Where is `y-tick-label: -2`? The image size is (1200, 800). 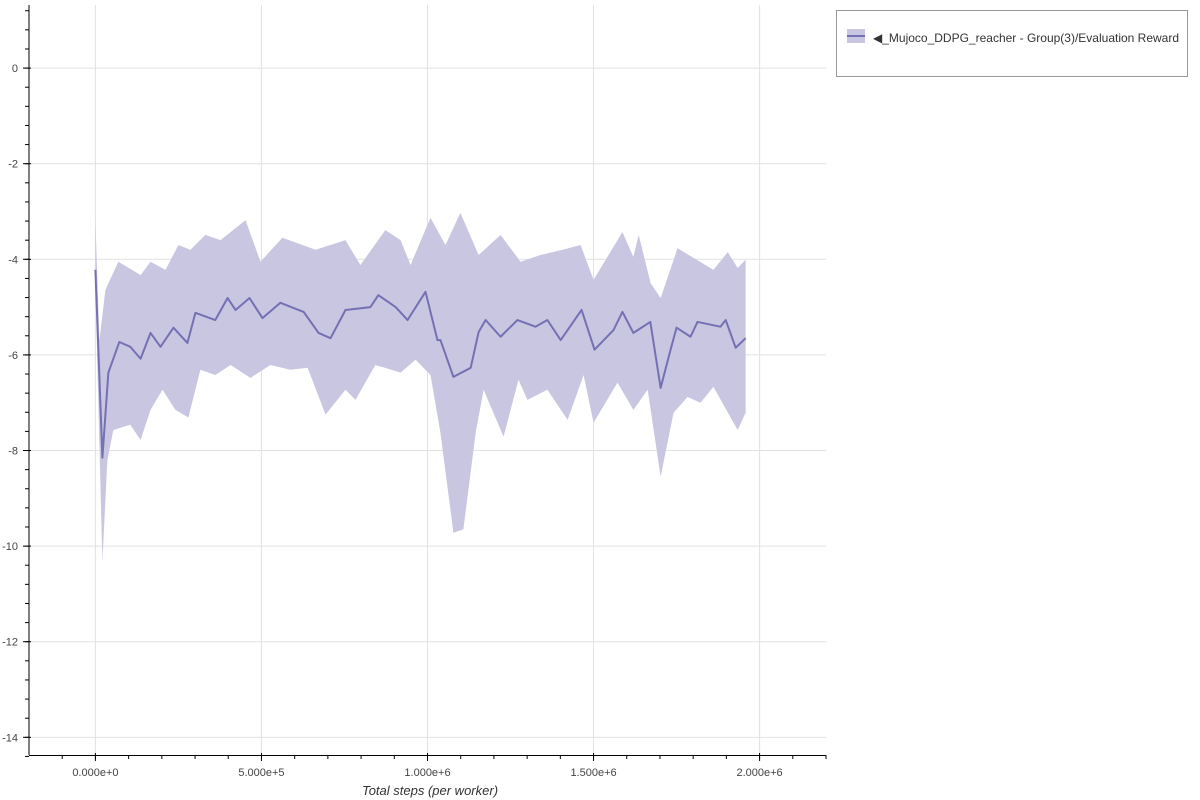 y-tick-label: -2 is located at coordinates (13, 165).